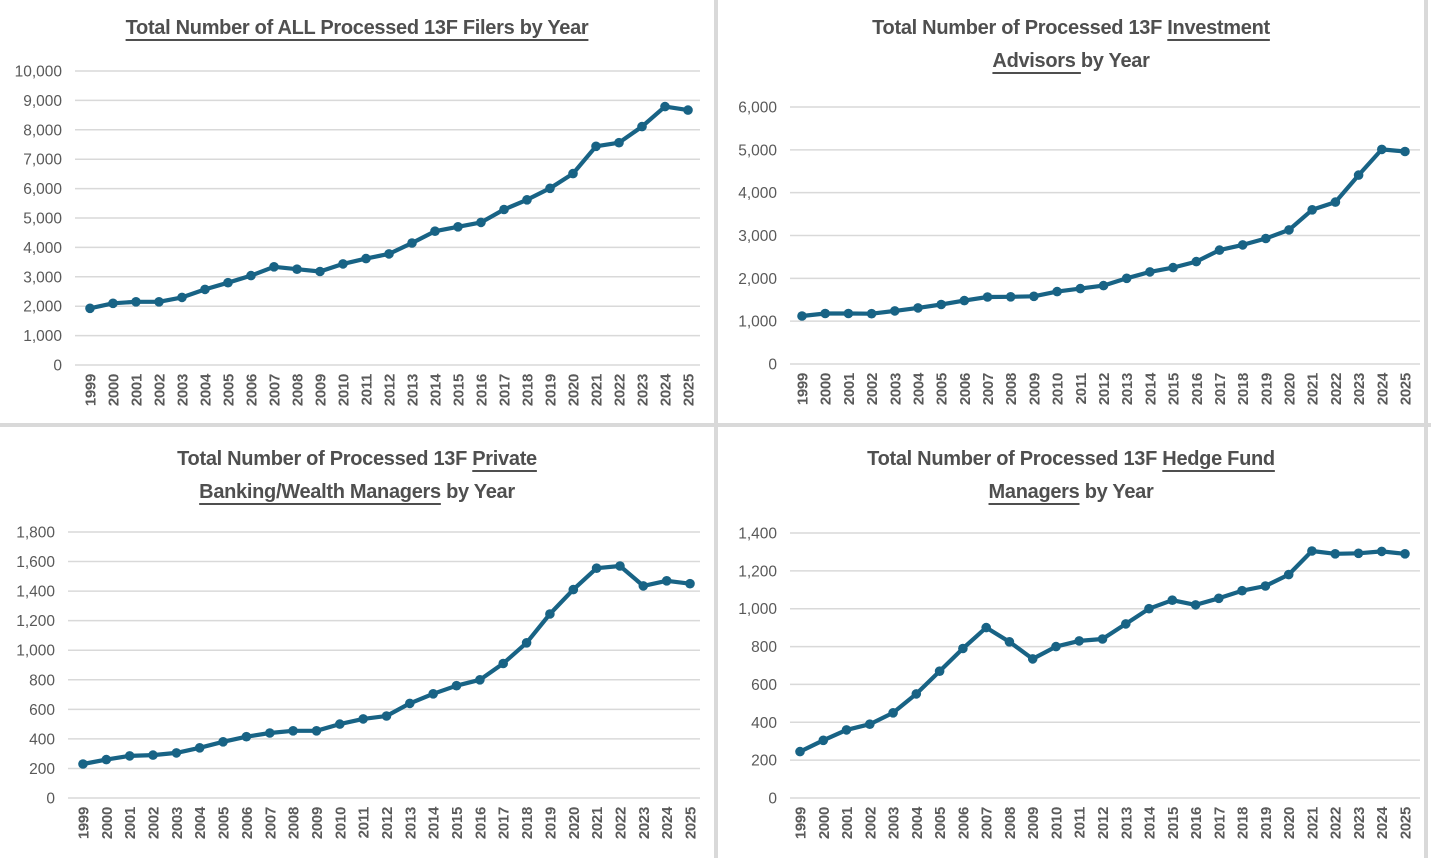 The width and height of the screenshot is (1431, 858). Describe the element at coordinates (1336, 389) in the screenshot. I see `x-axis-tick-label: 2022` at that location.